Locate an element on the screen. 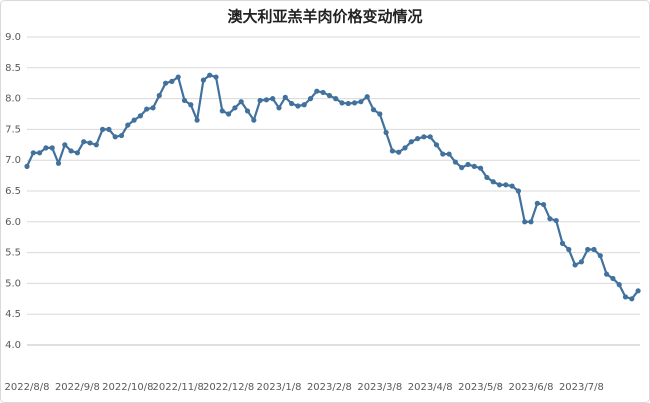 This screenshot has height=403, width=650. y-tick-label: 9.0 is located at coordinates (13, 37).